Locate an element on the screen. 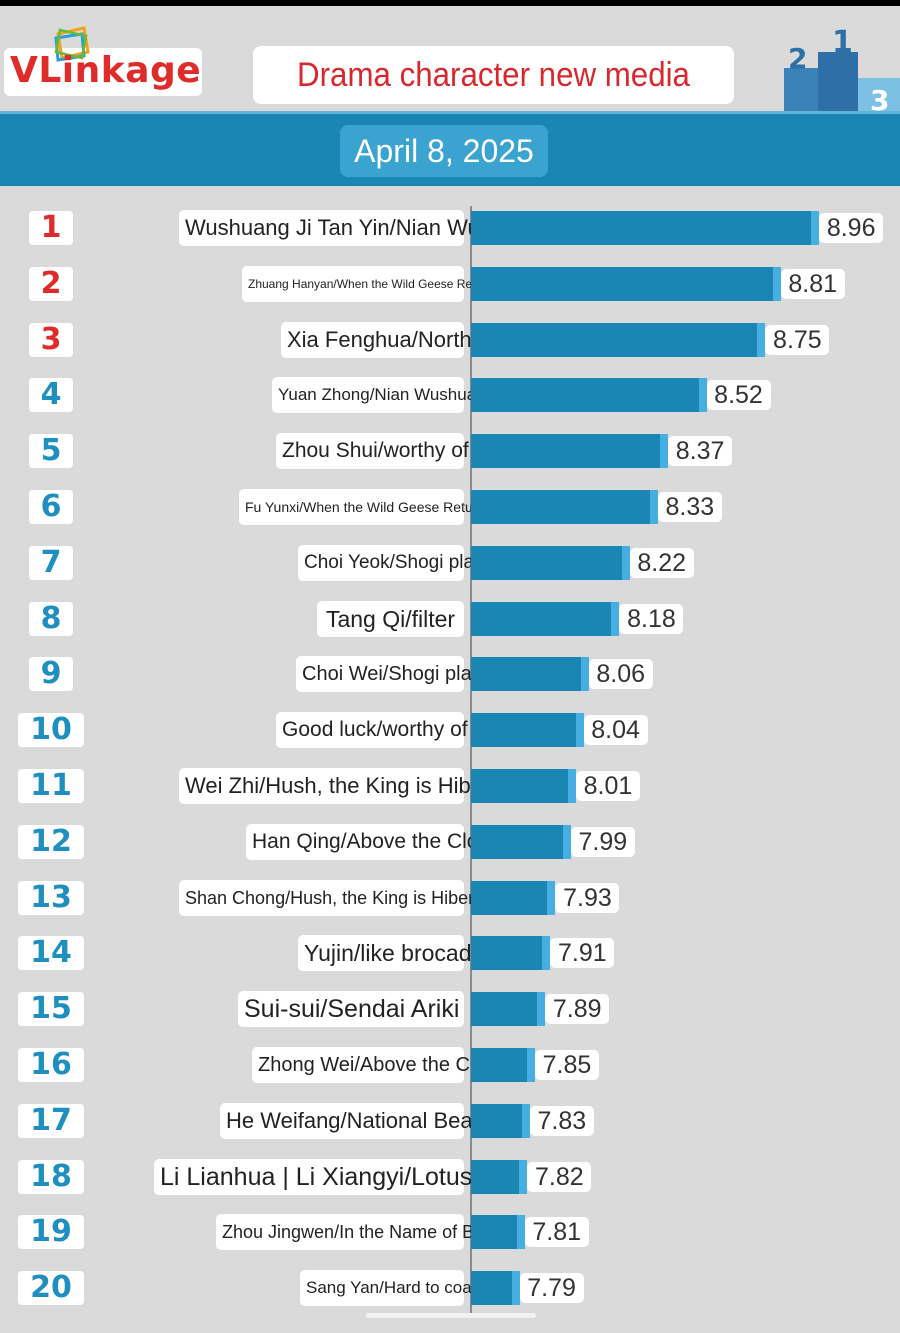  rank-number: 1 is located at coordinates (51, 228).